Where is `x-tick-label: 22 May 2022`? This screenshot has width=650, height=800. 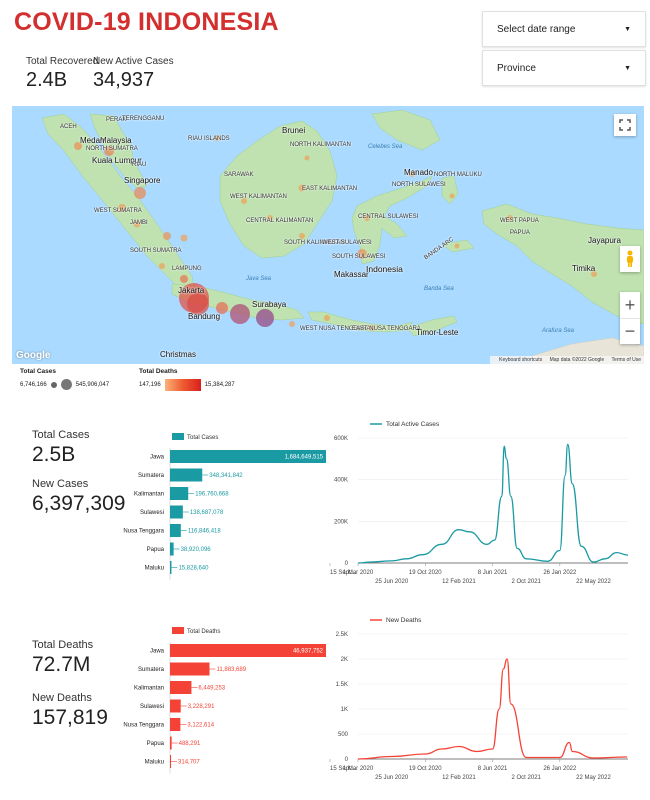
x-tick-label: 22 May 2022 is located at coordinates (593, 582).